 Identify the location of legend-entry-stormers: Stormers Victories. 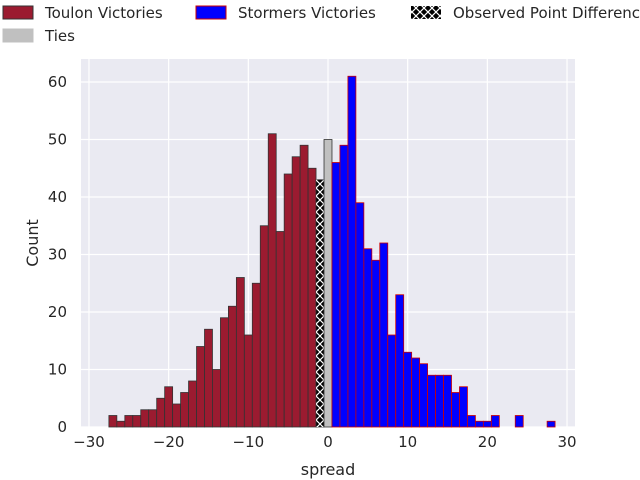
(285, 13).